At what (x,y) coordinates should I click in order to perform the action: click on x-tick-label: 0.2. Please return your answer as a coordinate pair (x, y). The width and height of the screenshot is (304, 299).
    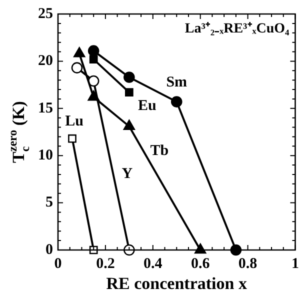
    Looking at the image, I should click on (105, 264).